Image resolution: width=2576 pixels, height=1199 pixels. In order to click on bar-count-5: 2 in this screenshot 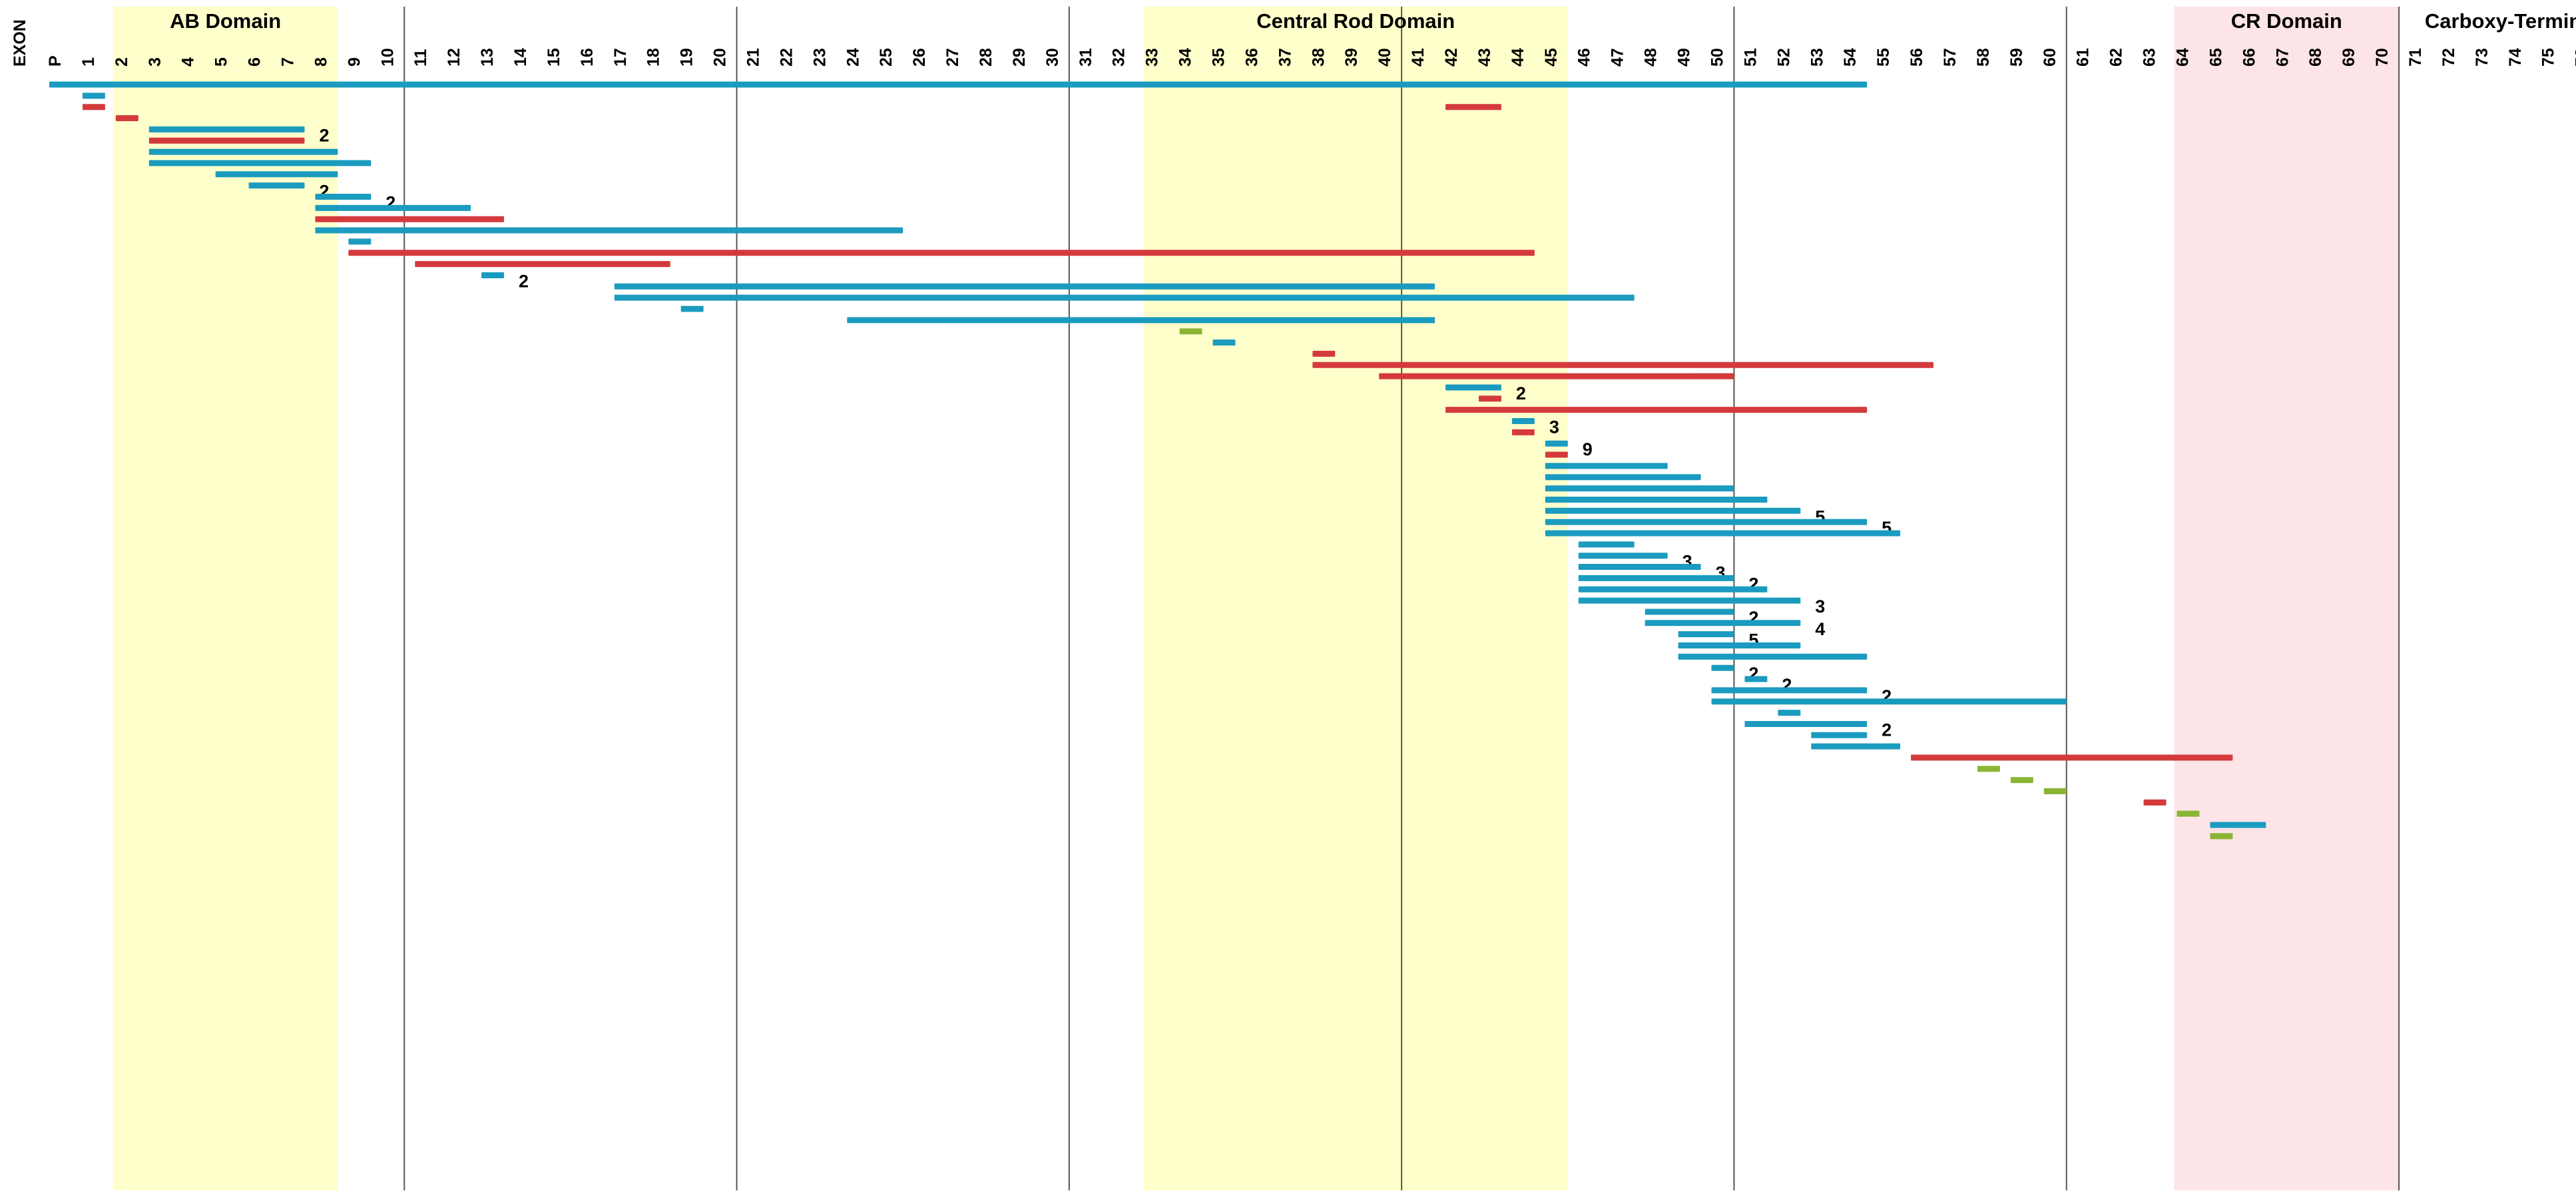, I will do `click(324, 135)`.